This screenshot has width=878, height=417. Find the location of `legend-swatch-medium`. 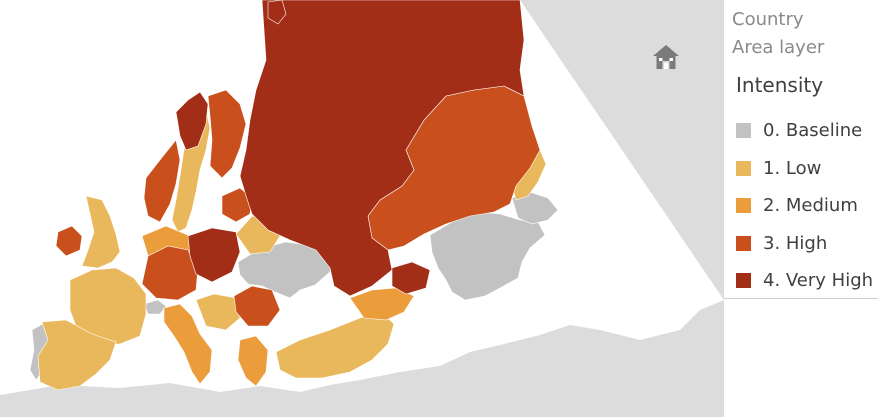

legend-swatch-medium is located at coordinates (743, 206).